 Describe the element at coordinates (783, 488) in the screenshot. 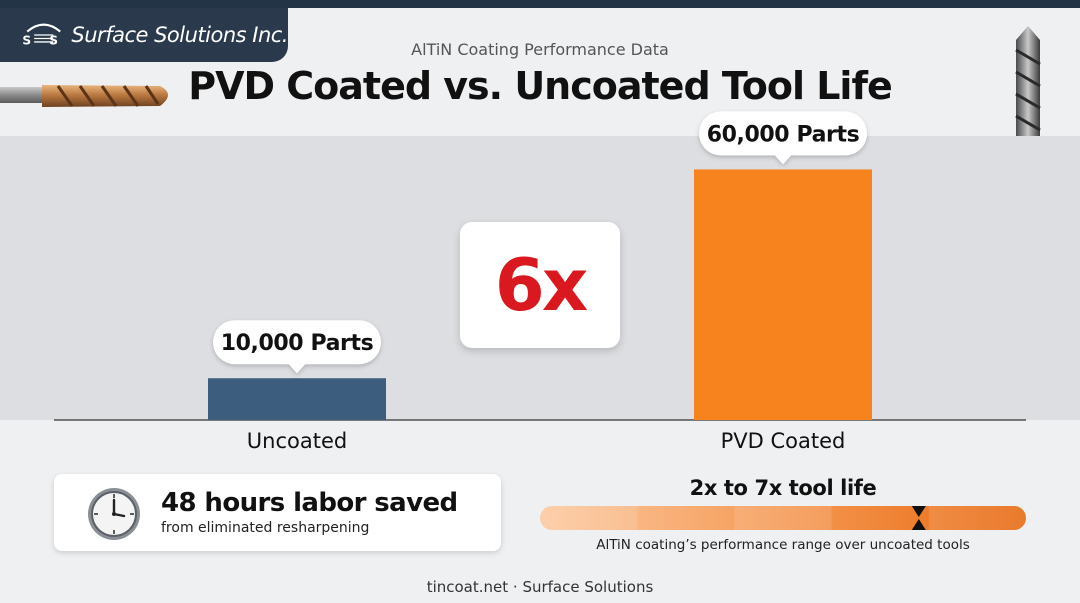

I see `range-title: 2x to 7x tool life` at that location.